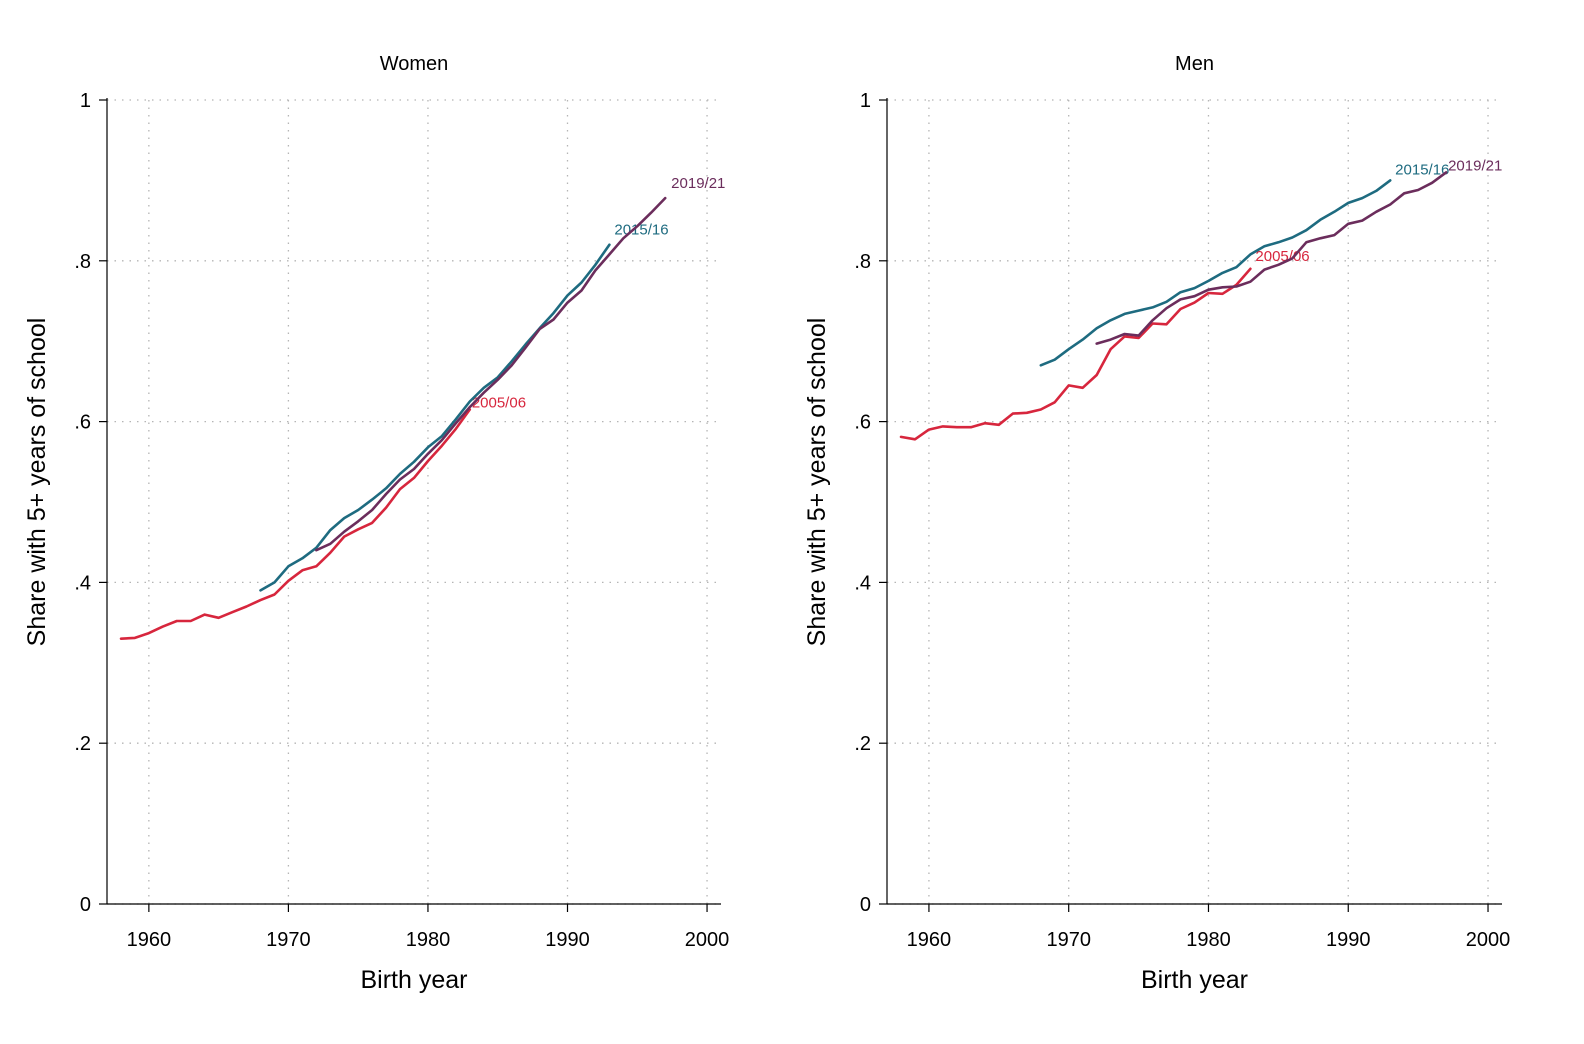  What do you see at coordinates (499, 403) in the screenshot?
I see `series-label-2005-06: 2005/06` at bounding box center [499, 403].